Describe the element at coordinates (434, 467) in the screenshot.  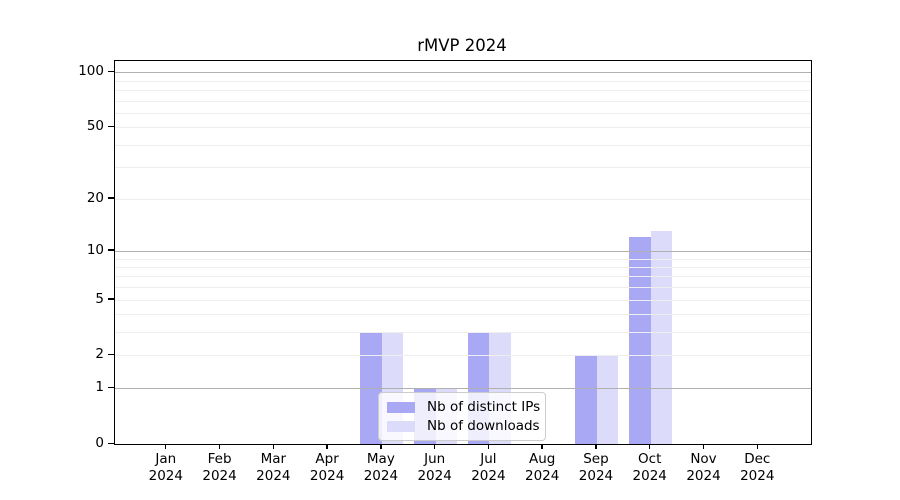
I see `x-axis-label: Jun 2024` at that location.